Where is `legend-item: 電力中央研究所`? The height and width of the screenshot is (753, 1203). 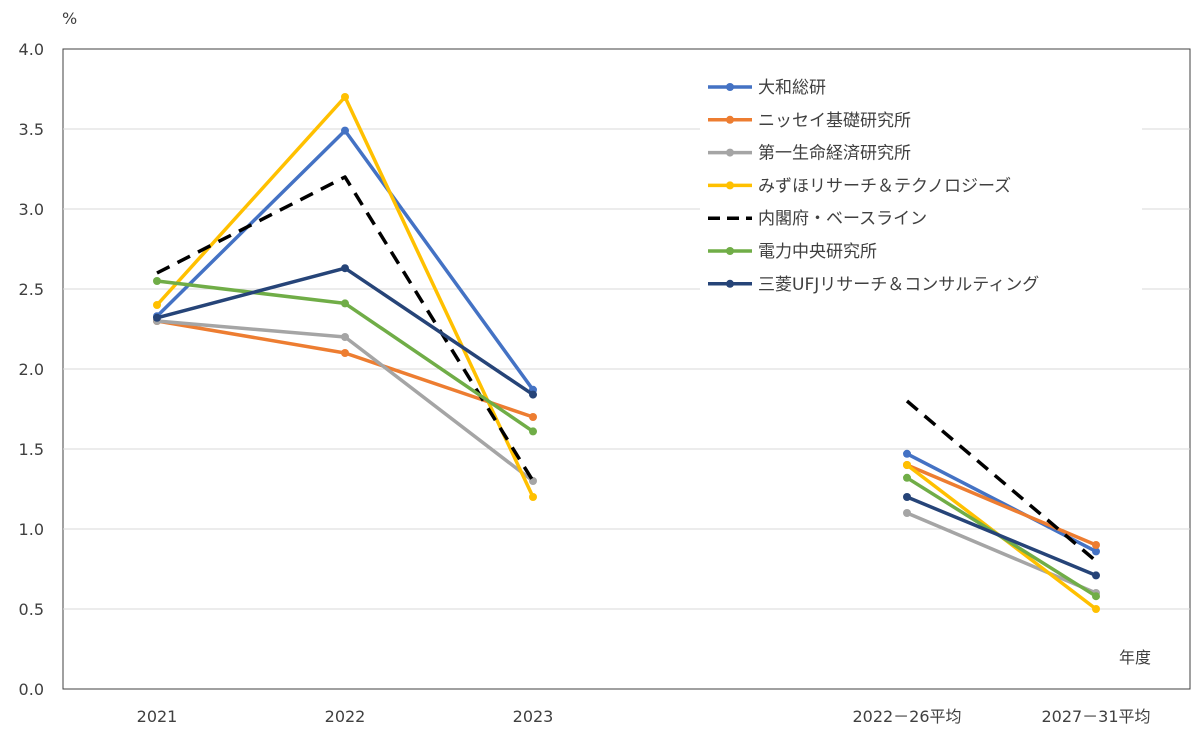
legend-item: 電力中央研究所 is located at coordinates (792, 252).